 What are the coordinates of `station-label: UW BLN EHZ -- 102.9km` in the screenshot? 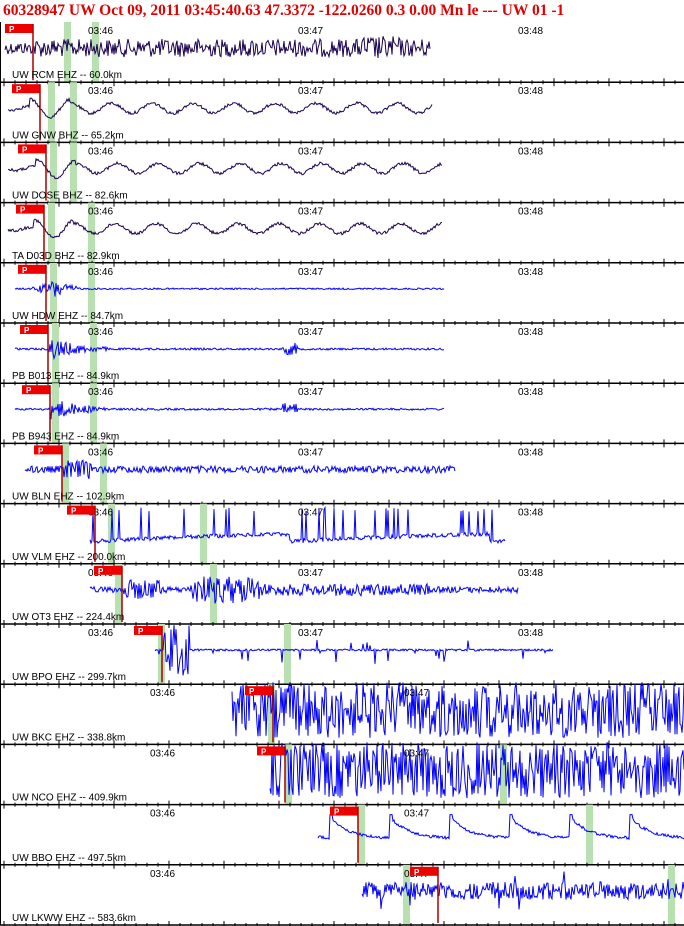 It's located at (68, 497).